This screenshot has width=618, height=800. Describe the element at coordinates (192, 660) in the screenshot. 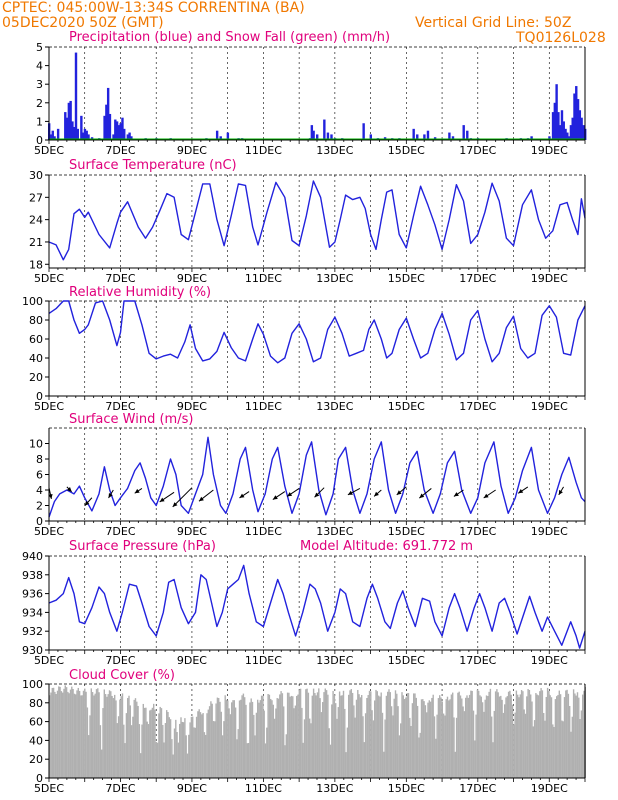

I see `pres-x-tick-label: 9DEC` at that location.